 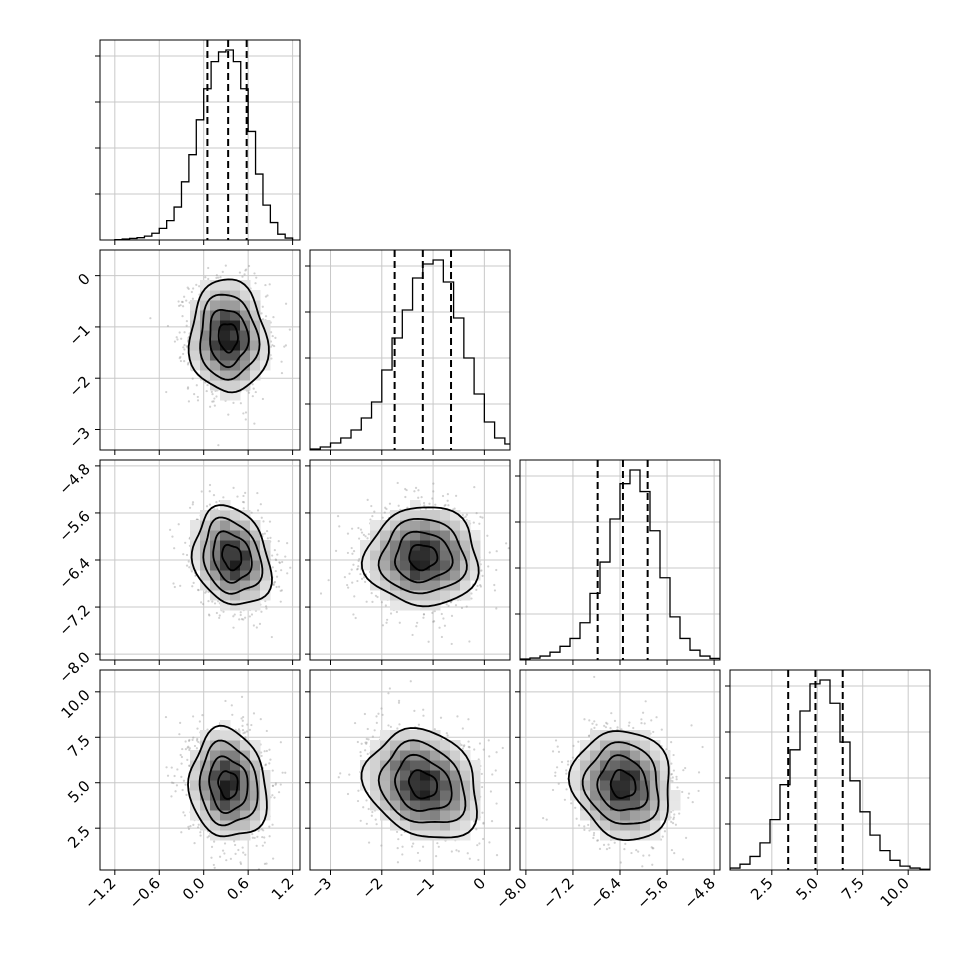 I want to click on x-tick-label: −1, so click(x=424, y=888).